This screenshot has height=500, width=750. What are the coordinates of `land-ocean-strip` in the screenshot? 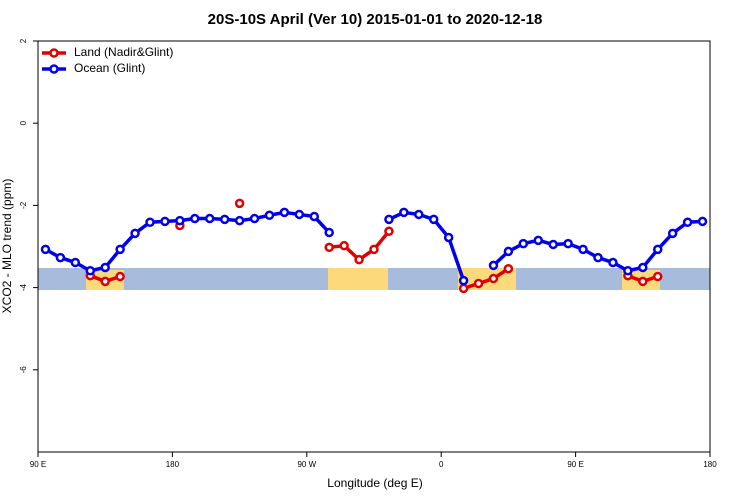 It's located at (374, 279).